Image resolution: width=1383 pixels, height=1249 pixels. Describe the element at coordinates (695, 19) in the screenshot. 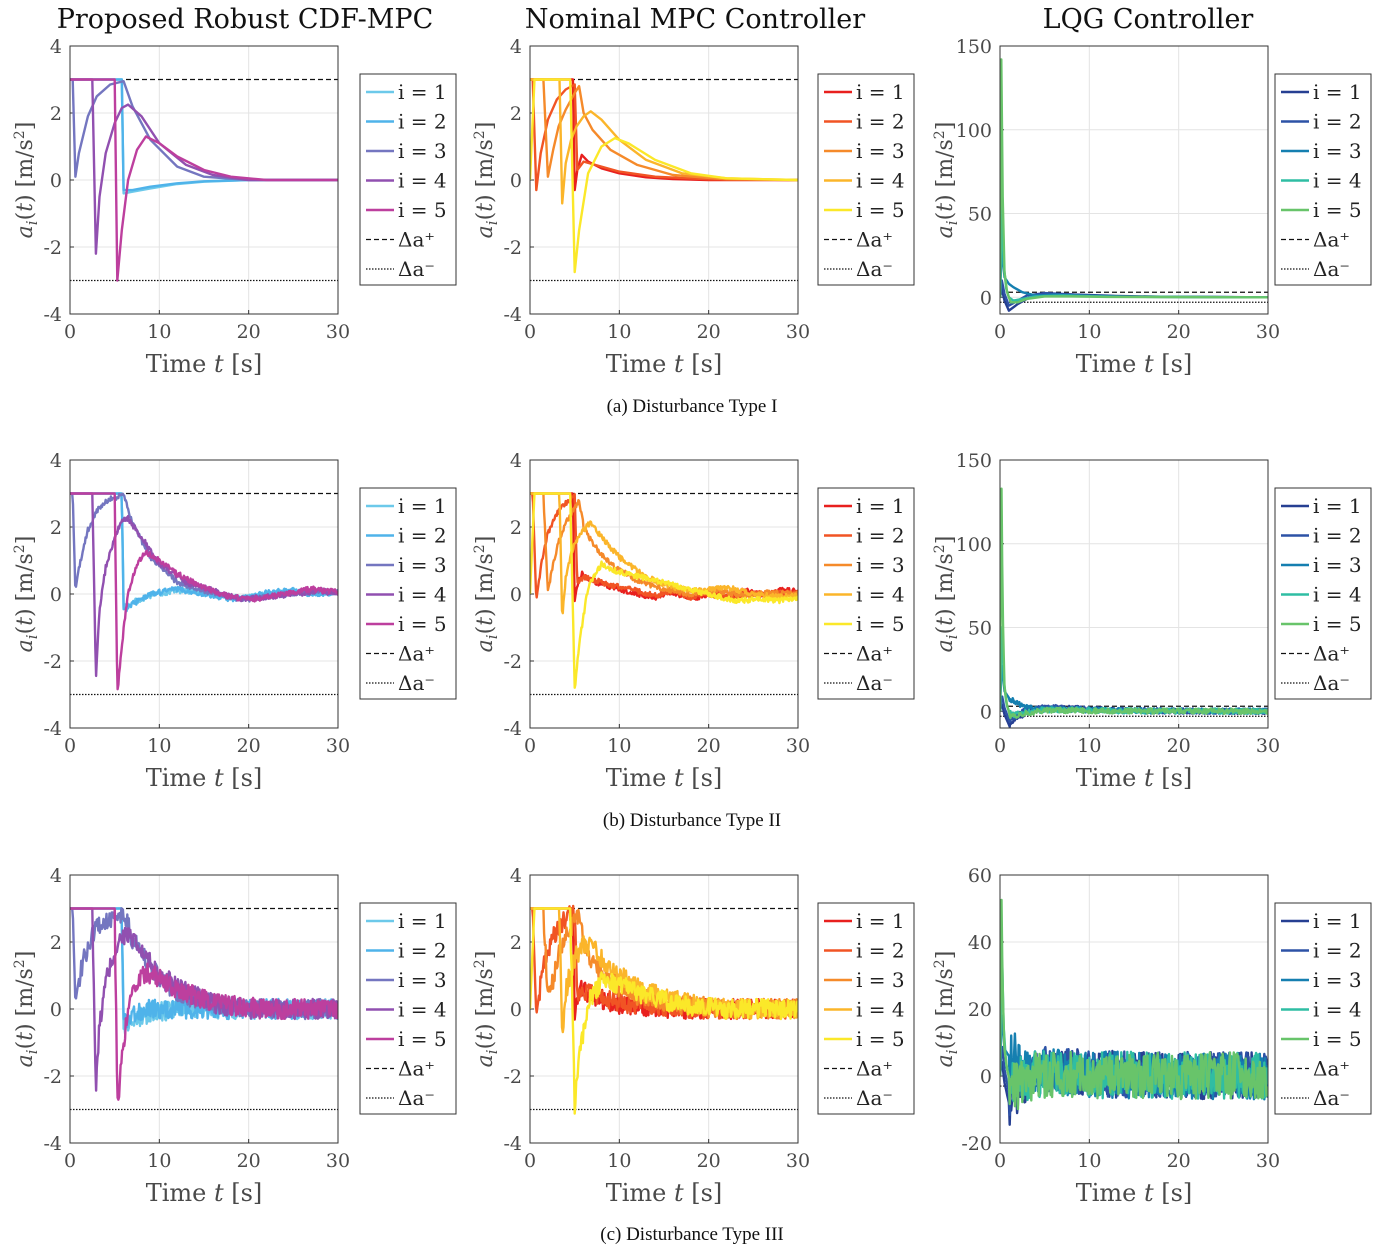

I see `column-title-nominal-mpc: Nominal MPC Controller` at that location.